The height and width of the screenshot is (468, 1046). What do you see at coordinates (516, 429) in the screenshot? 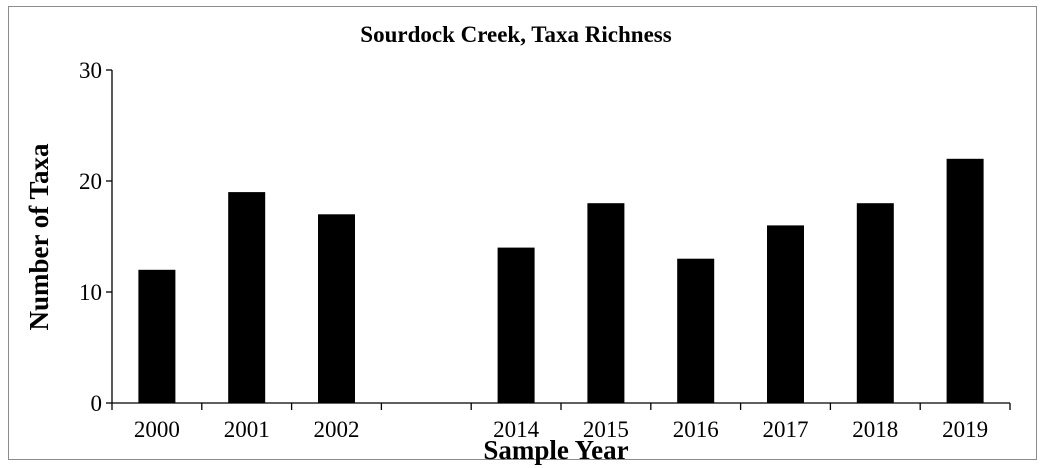
I see `x-tick-label: 2014` at bounding box center [516, 429].